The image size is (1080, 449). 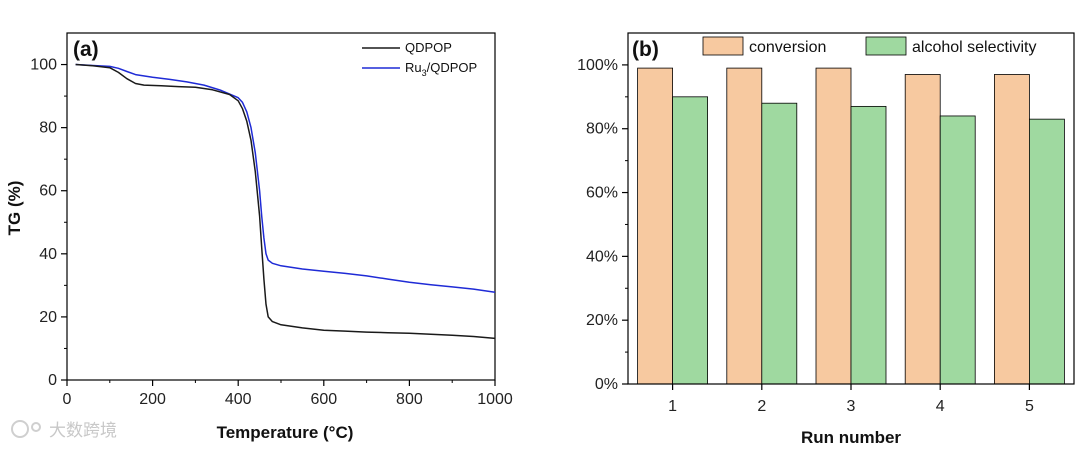 I want to click on tg-y-tick-label: 80, so click(x=48, y=128).